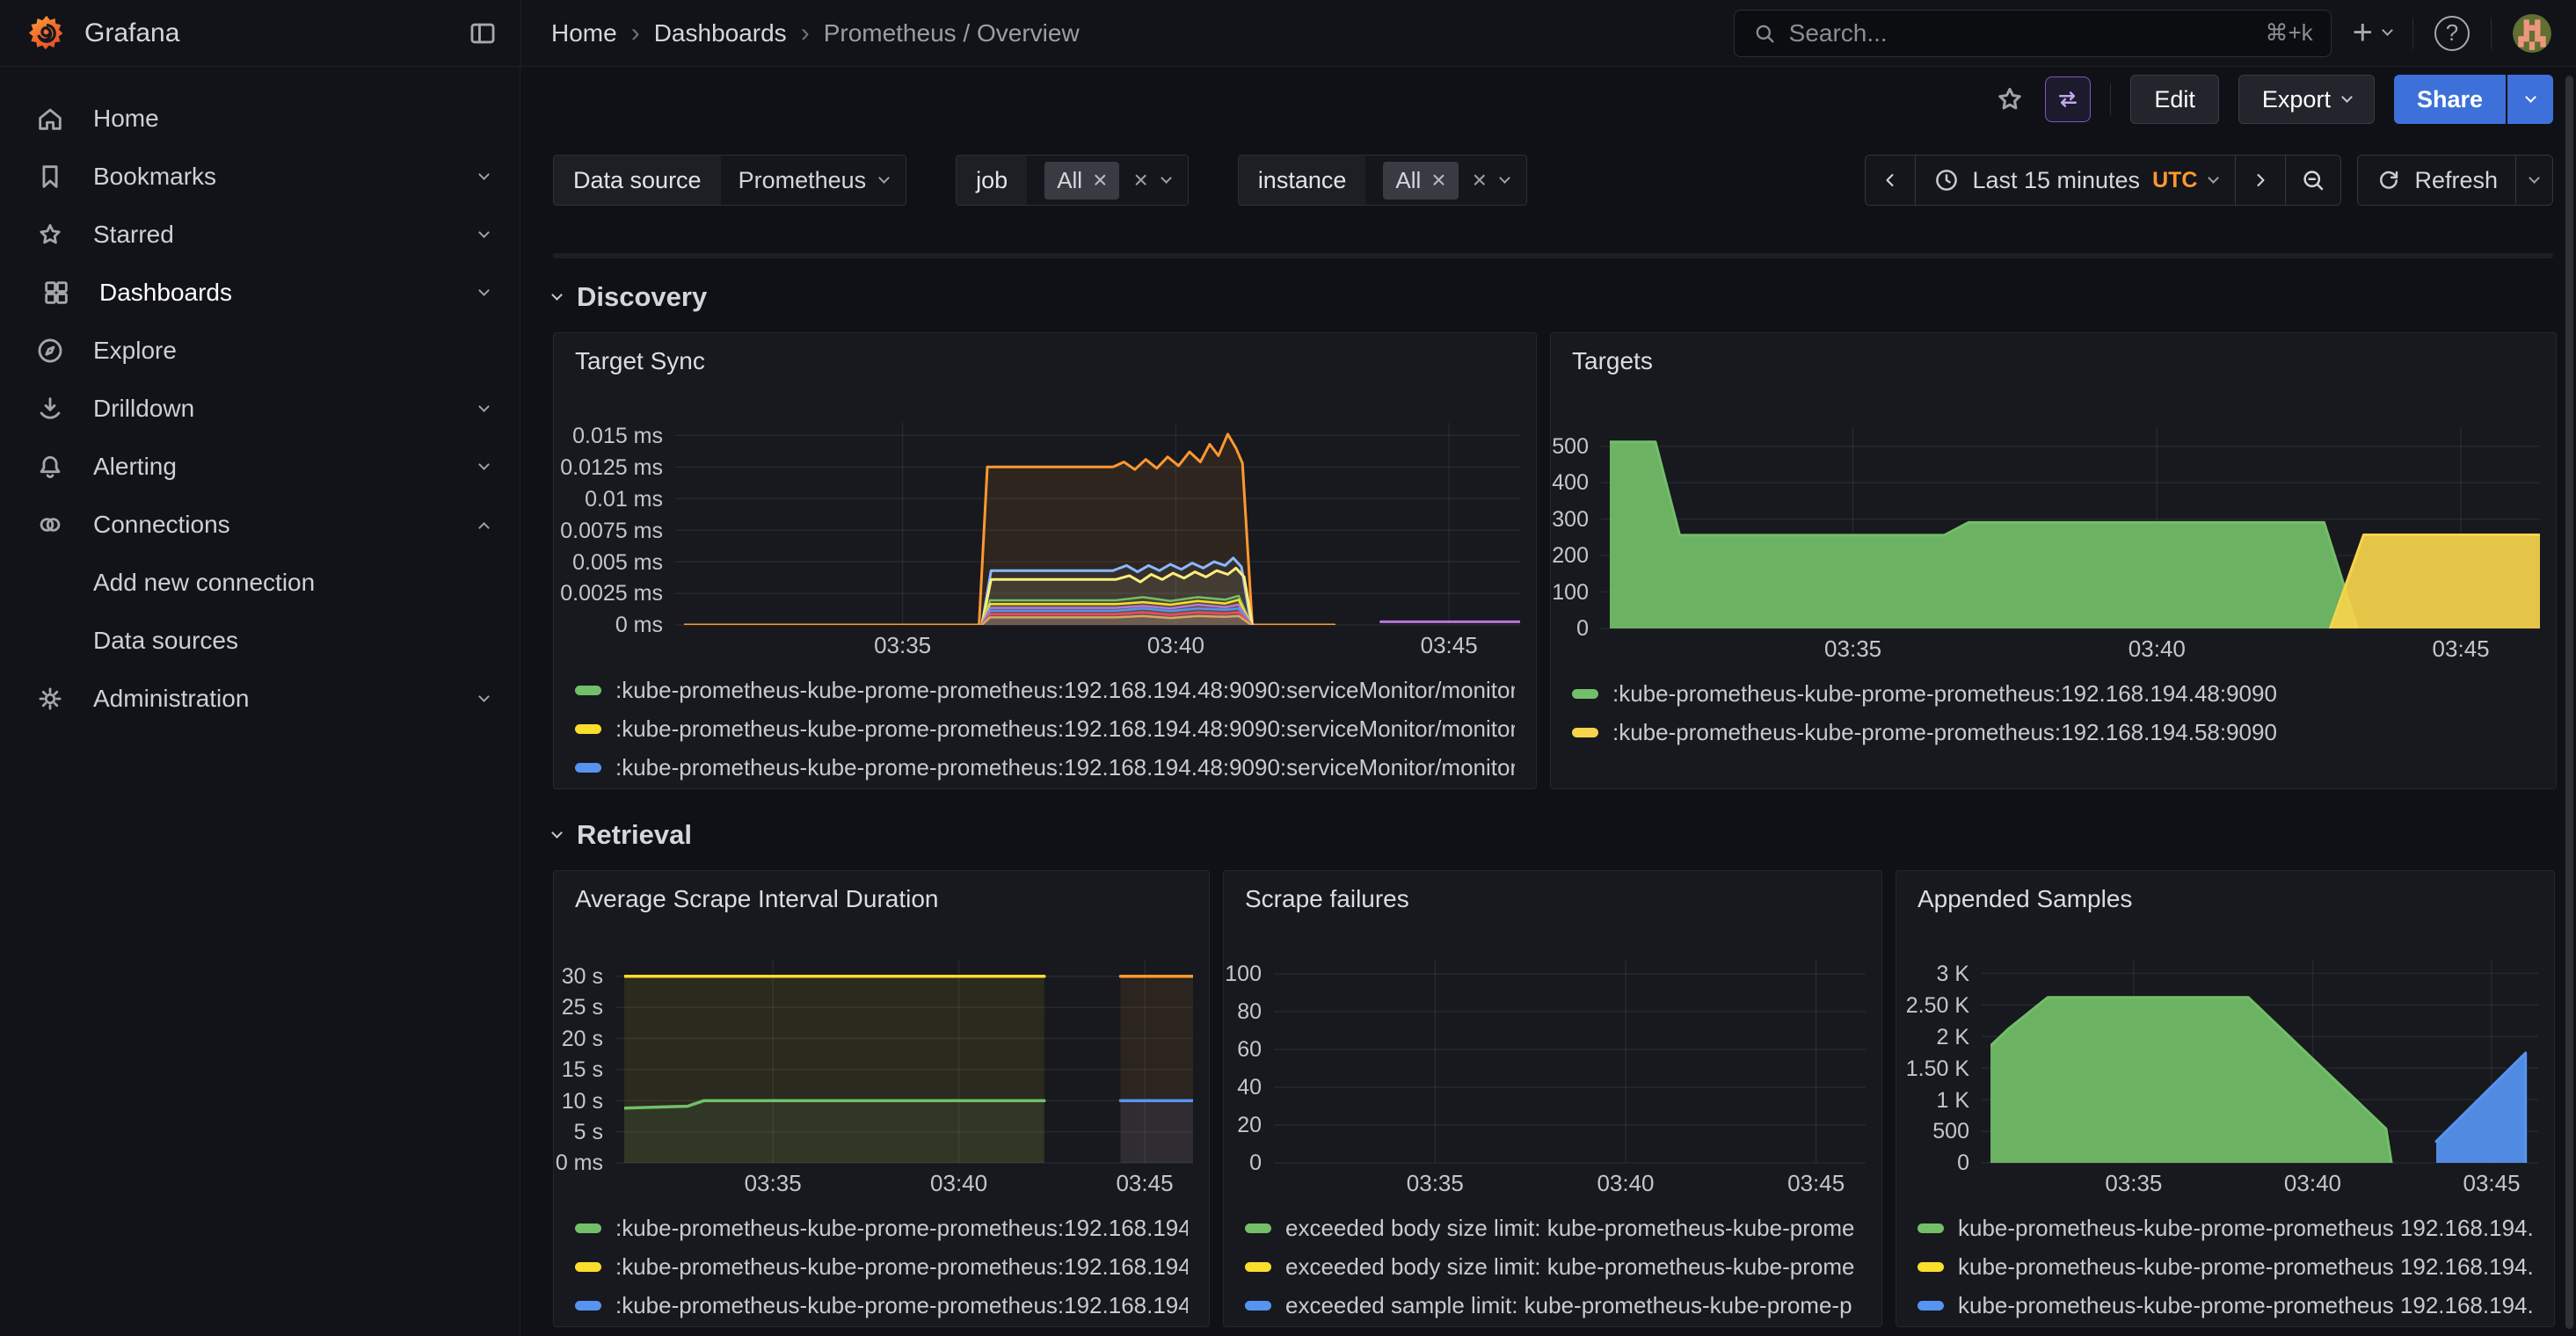 The image size is (2576, 1336). I want to click on share-button: Share, so click(2449, 99).